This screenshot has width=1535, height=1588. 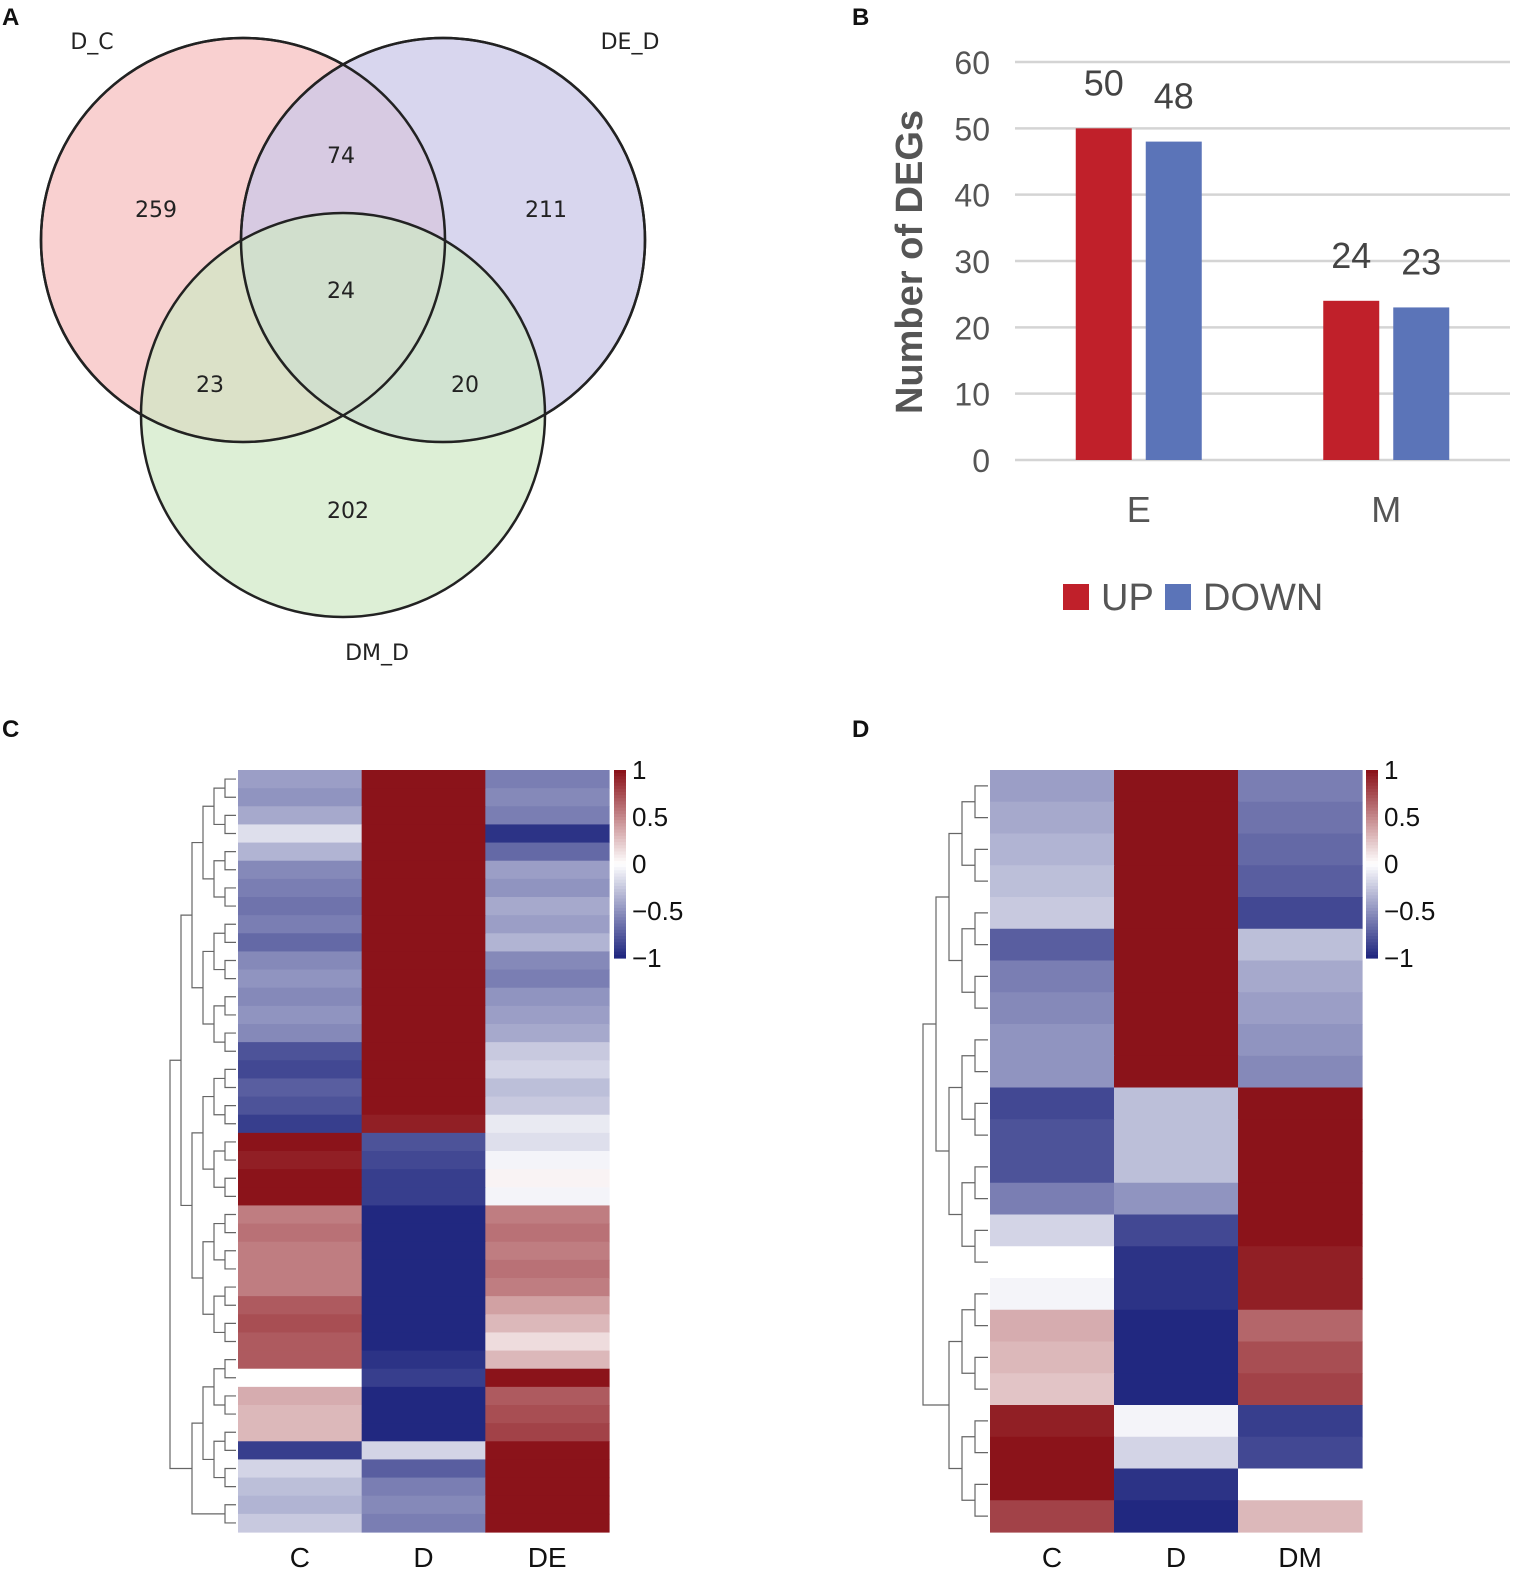 I want to click on data-label: 48, so click(x=1174, y=96).